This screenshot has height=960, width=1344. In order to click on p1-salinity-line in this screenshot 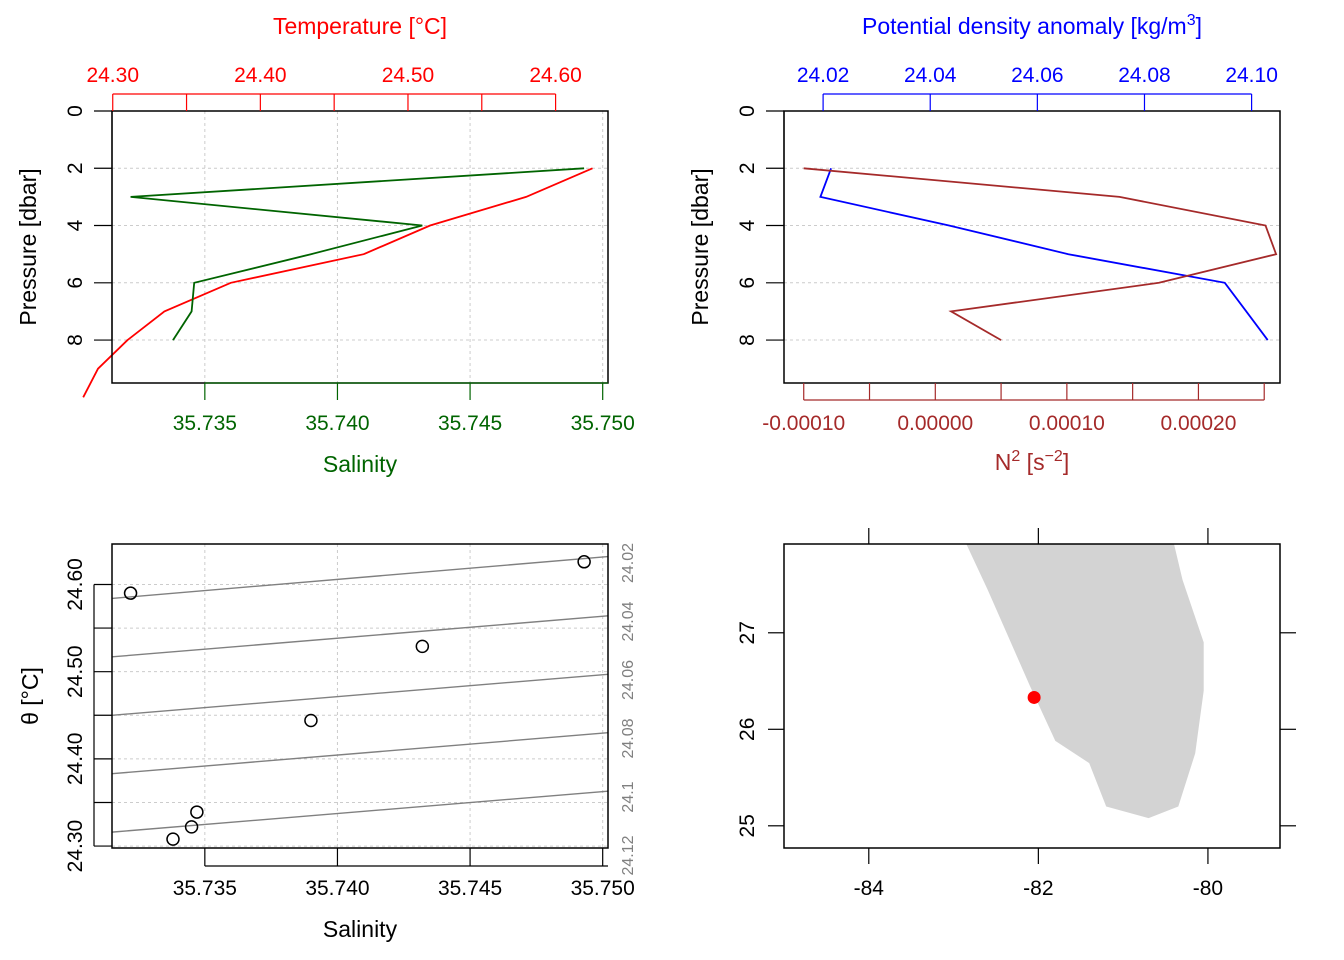, I will do `click(357, 254)`.